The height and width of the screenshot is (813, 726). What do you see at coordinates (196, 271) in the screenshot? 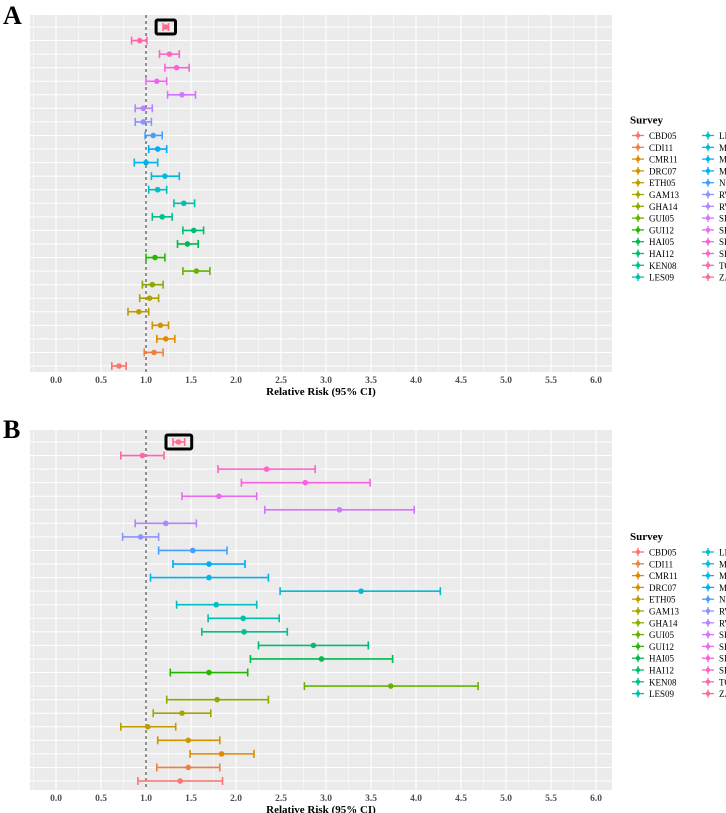
I see `row-GUI05` at bounding box center [196, 271].